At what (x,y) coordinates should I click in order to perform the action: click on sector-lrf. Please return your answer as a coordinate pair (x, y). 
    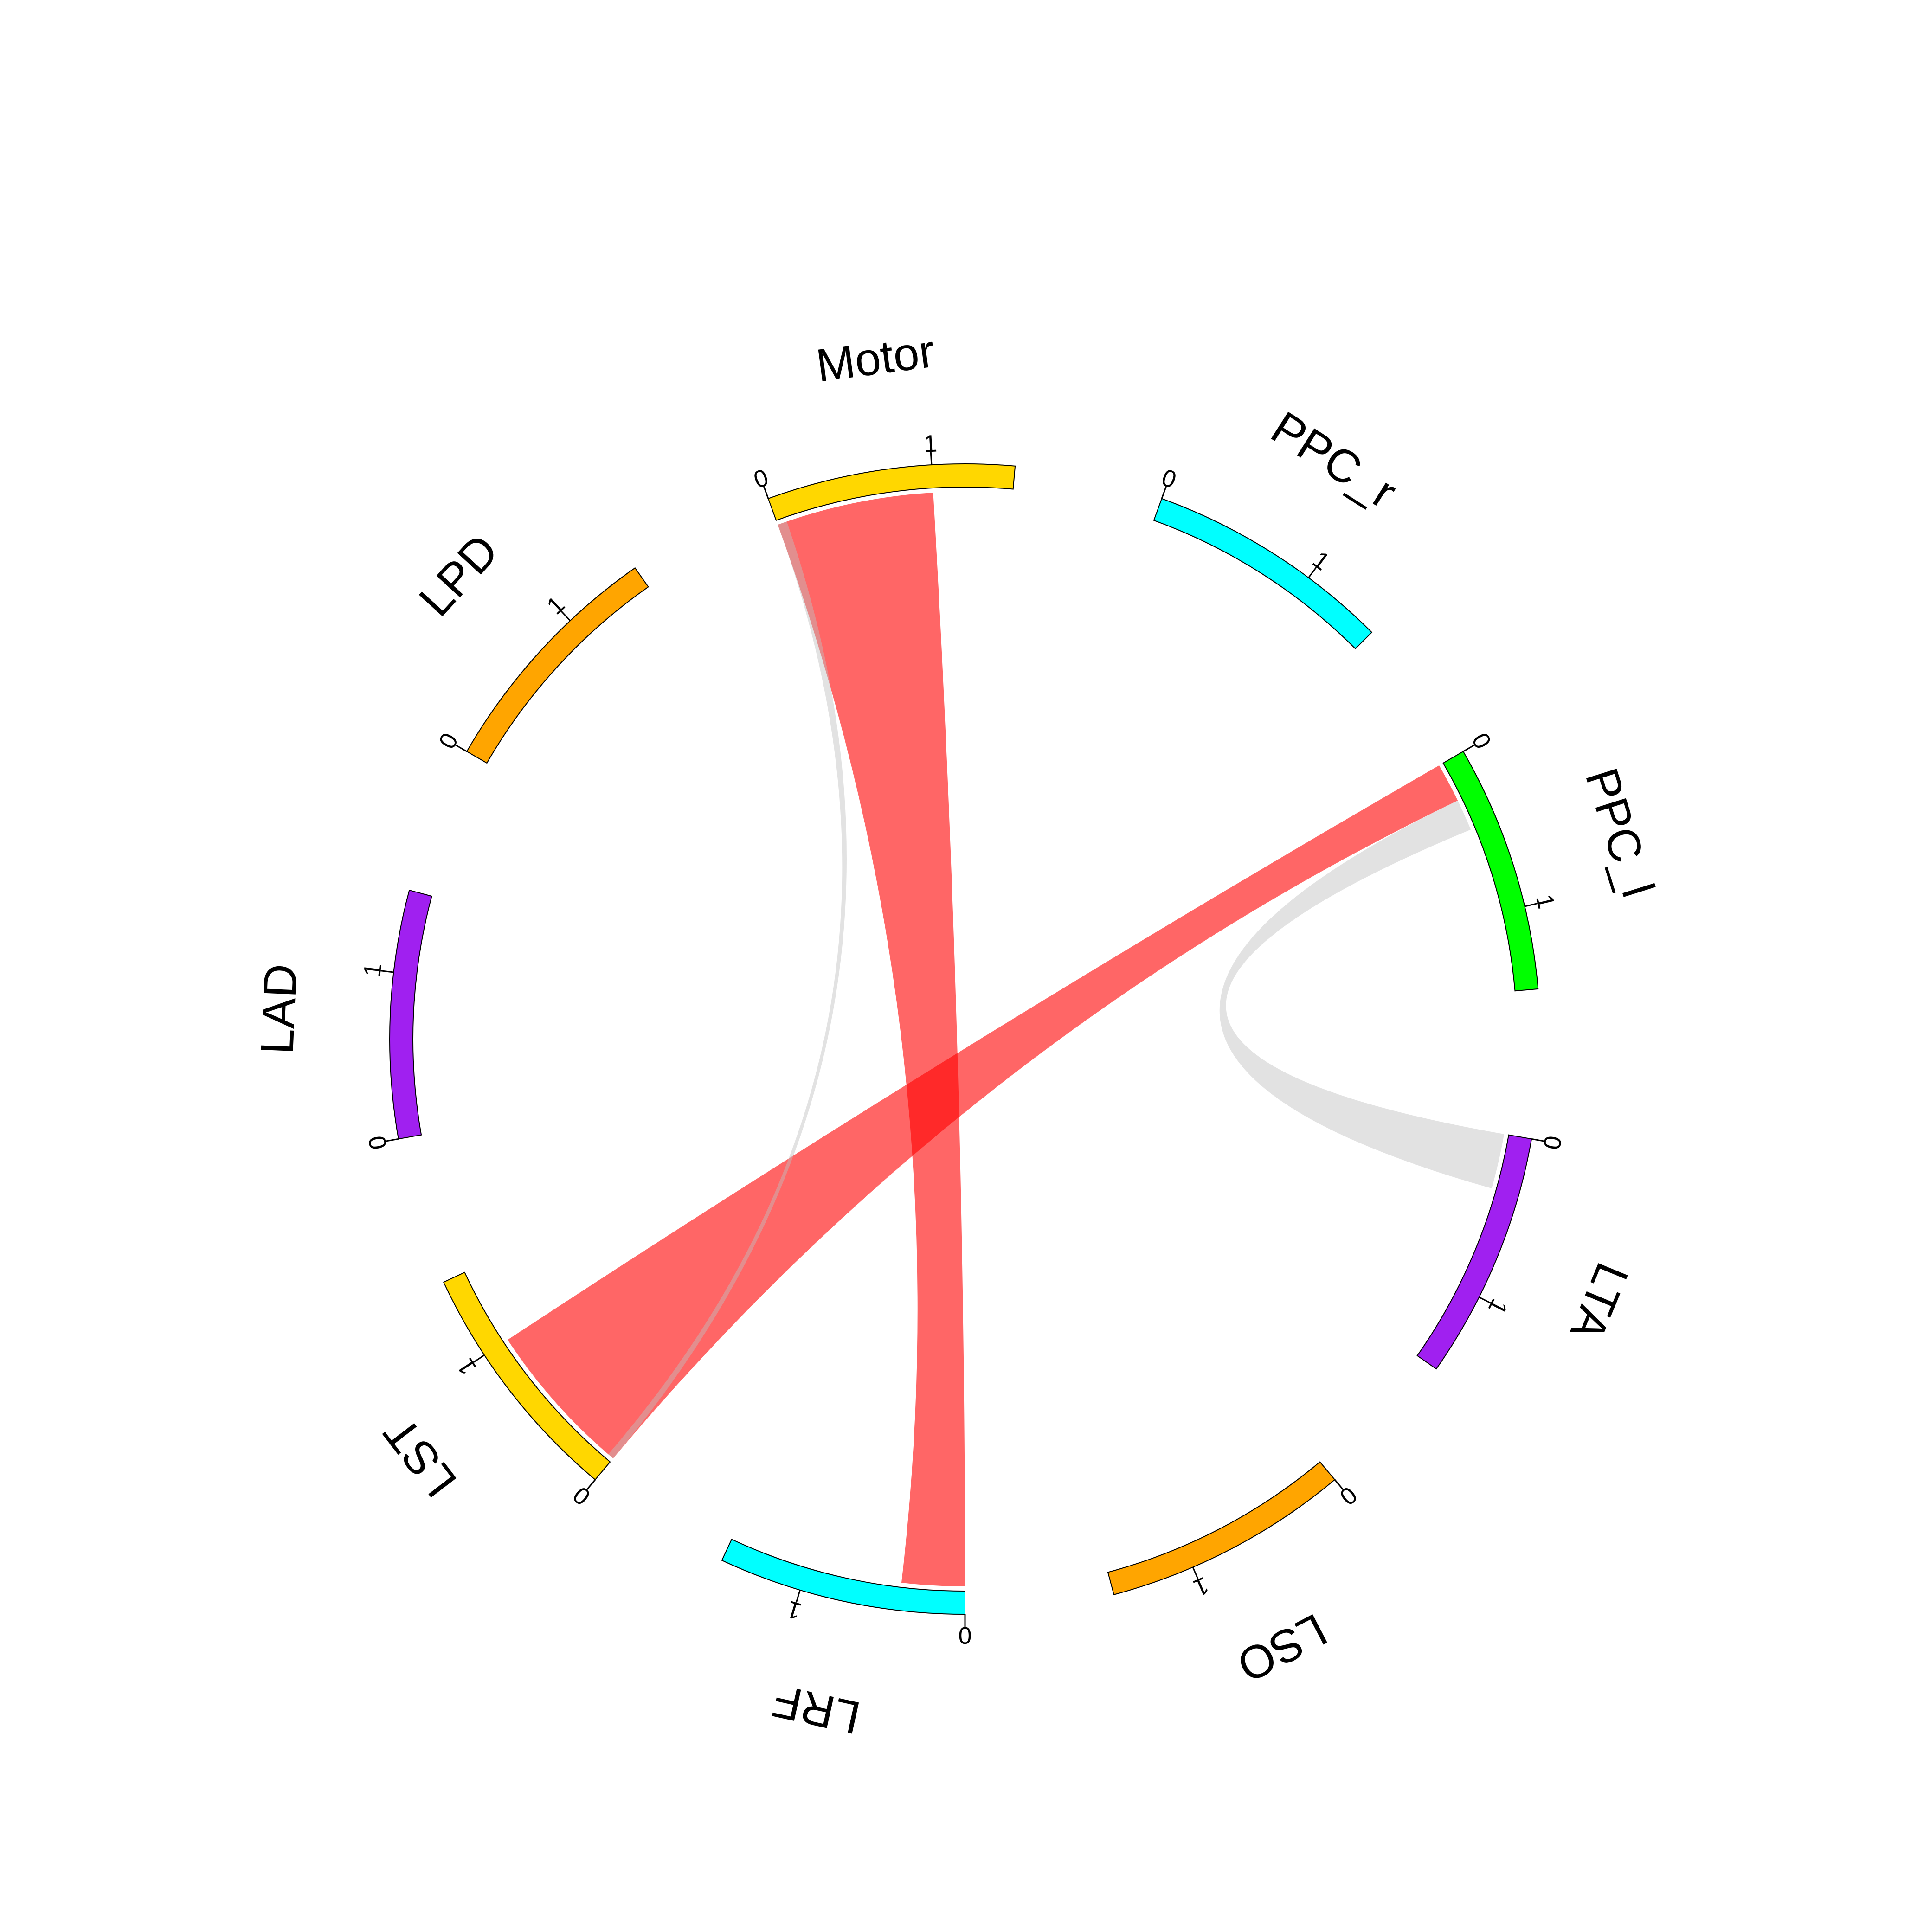
    Looking at the image, I should click on (843, 1577).